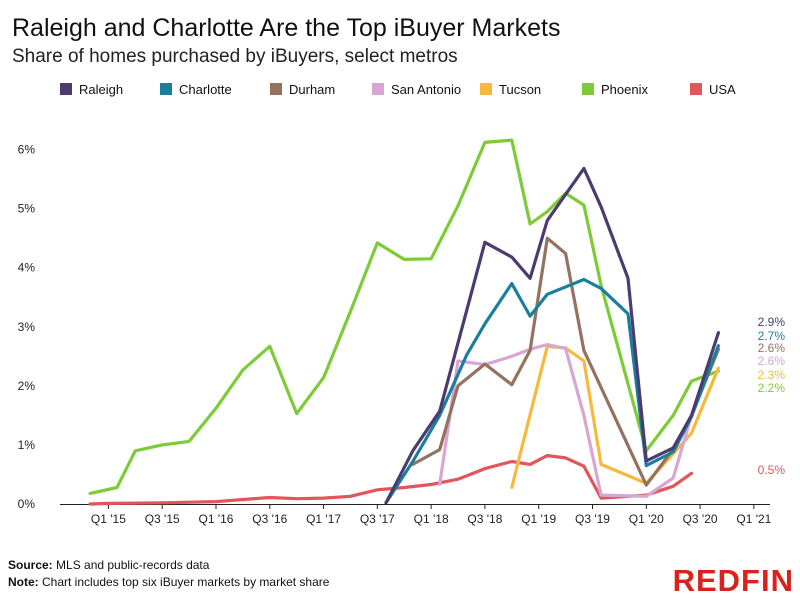  Describe the element at coordinates (772, 322) in the screenshot. I see `end-label-raleigh: 2.9%` at that location.